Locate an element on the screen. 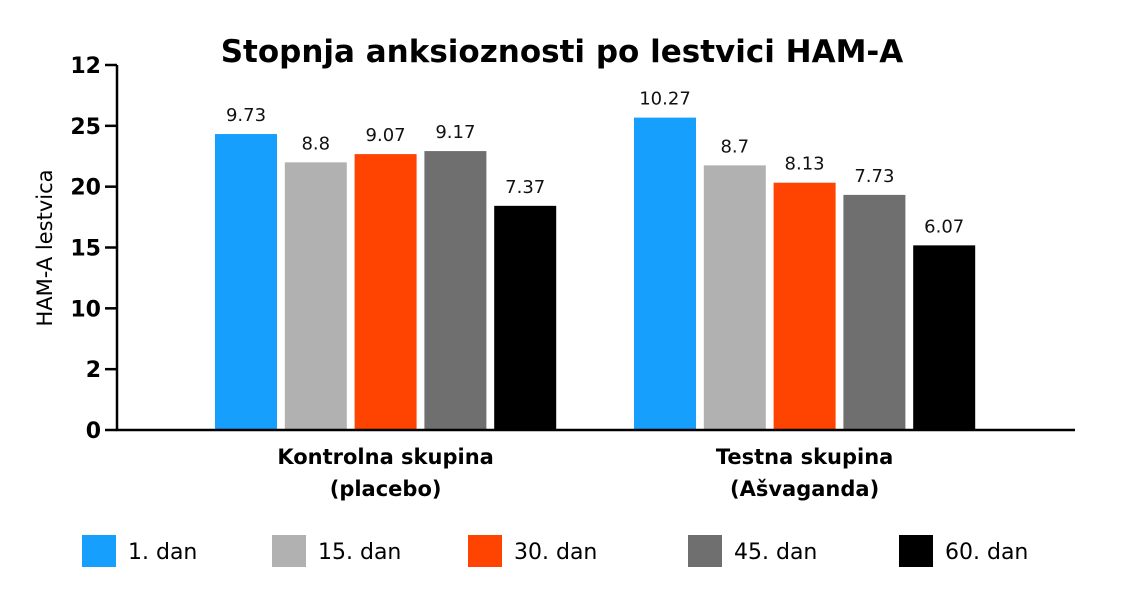 This screenshot has height=592, width=1124. data-label: 7.37 is located at coordinates (525, 187).